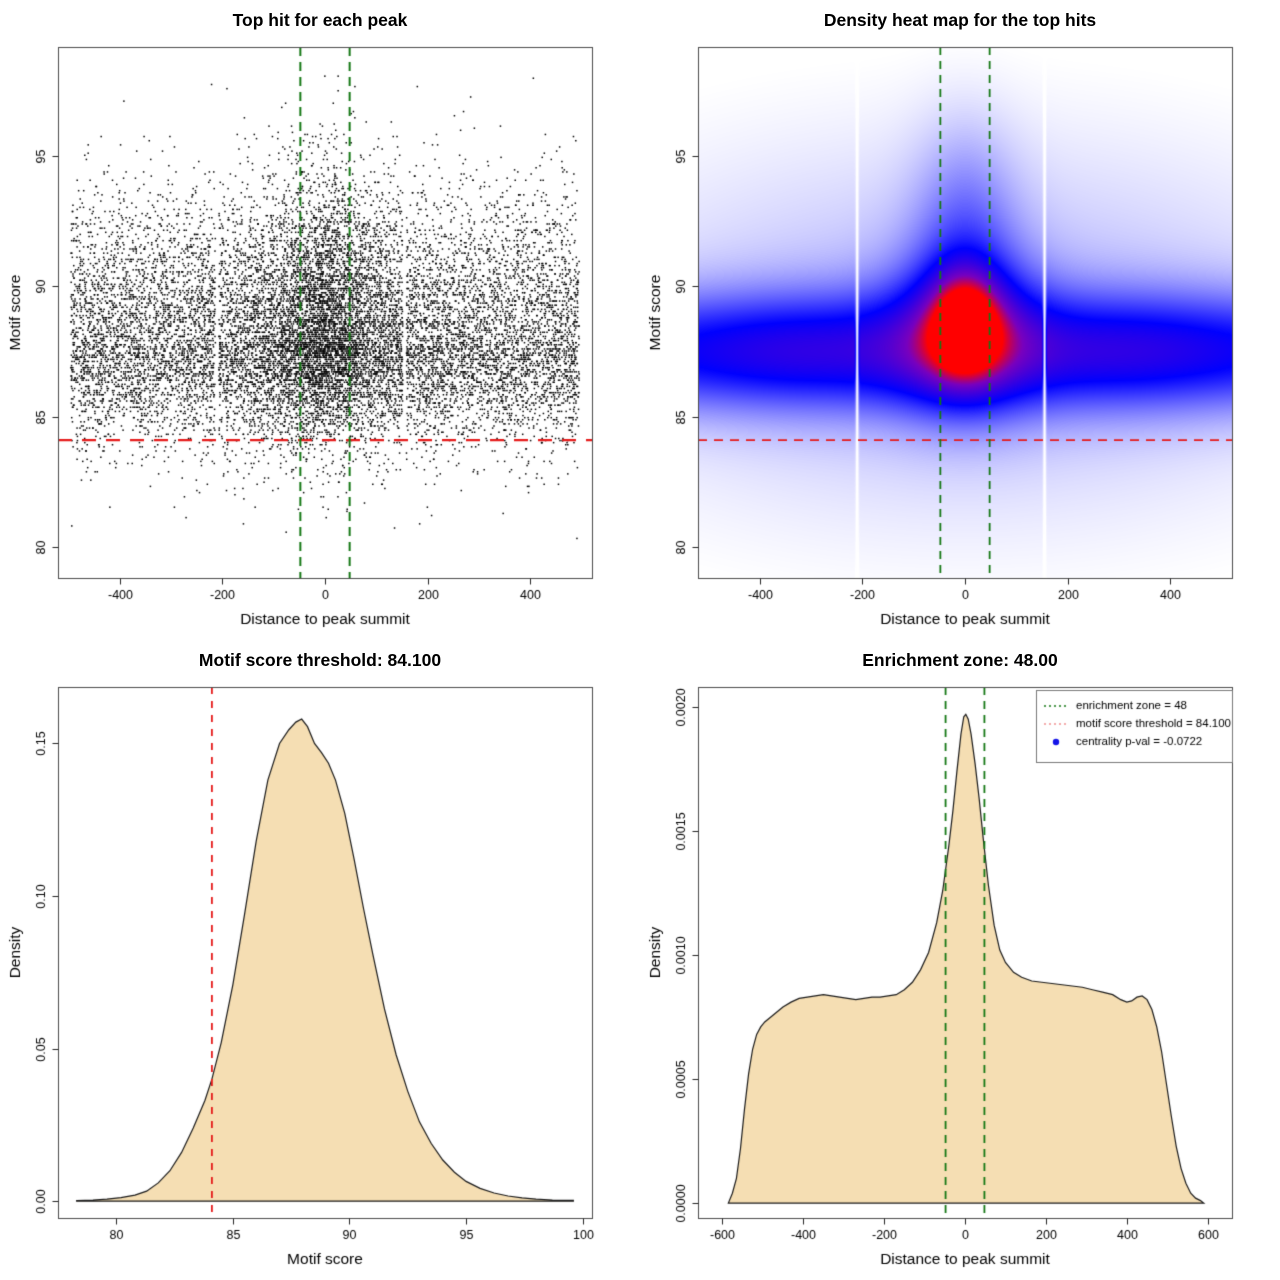  Describe the element at coordinates (320, 660) in the screenshot. I see `motif-density-title: Motif score threshold: 84.100` at that location.